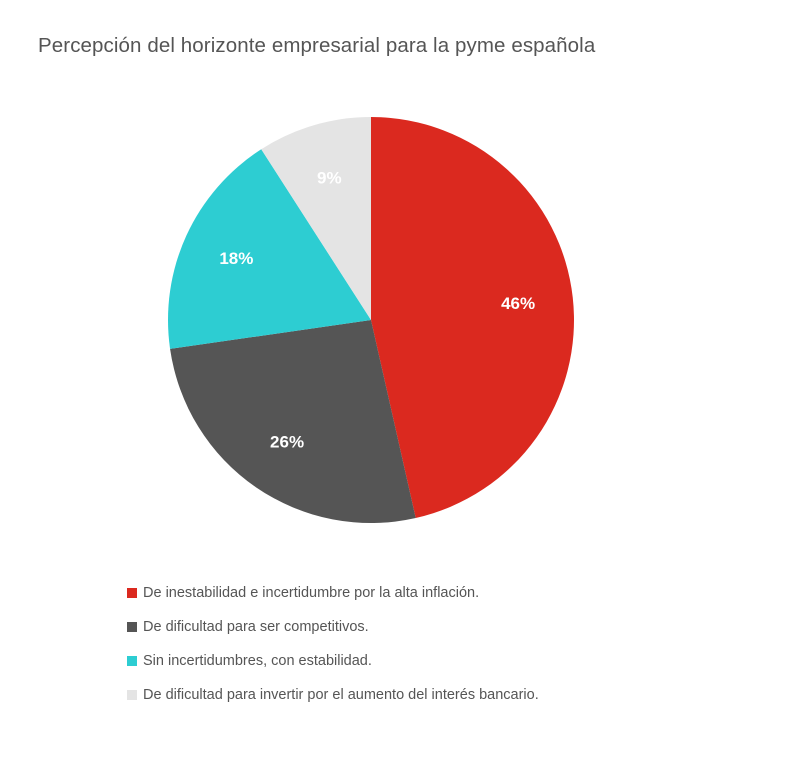 This screenshot has height=775, width=794. What do you see at coordinates (256, 627) in the screenshot?
I see `legend-label: De dificultad para ser competitivos.` at bounding box center [256, 627].